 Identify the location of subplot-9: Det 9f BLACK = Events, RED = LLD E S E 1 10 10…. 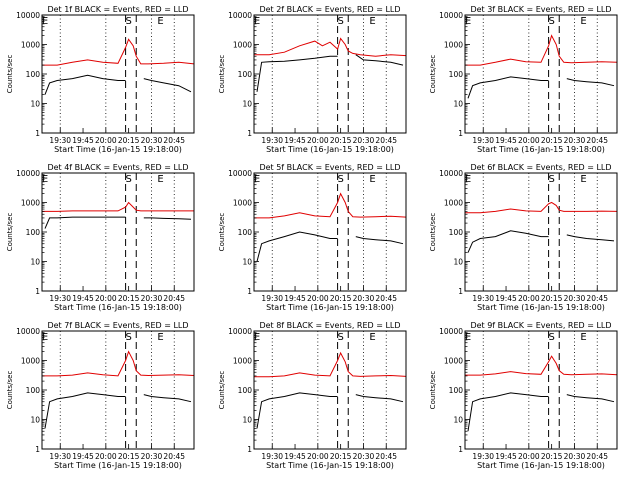
(523, 395).